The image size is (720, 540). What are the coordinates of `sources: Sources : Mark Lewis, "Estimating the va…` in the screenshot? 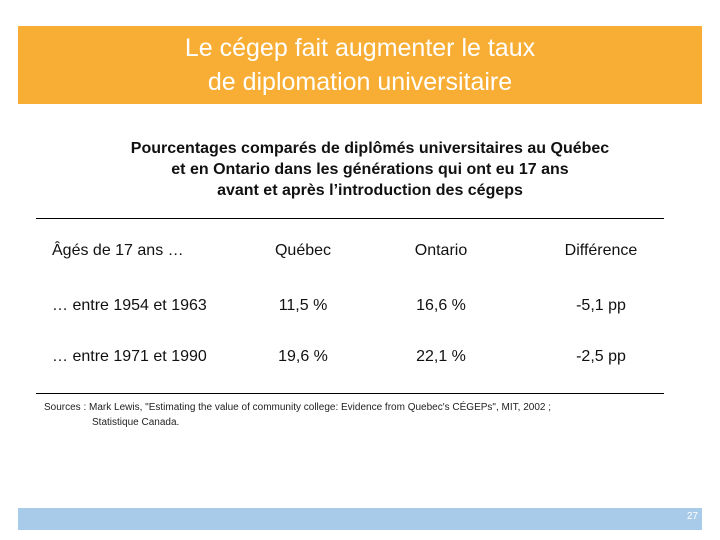 It's located at (297, 407).